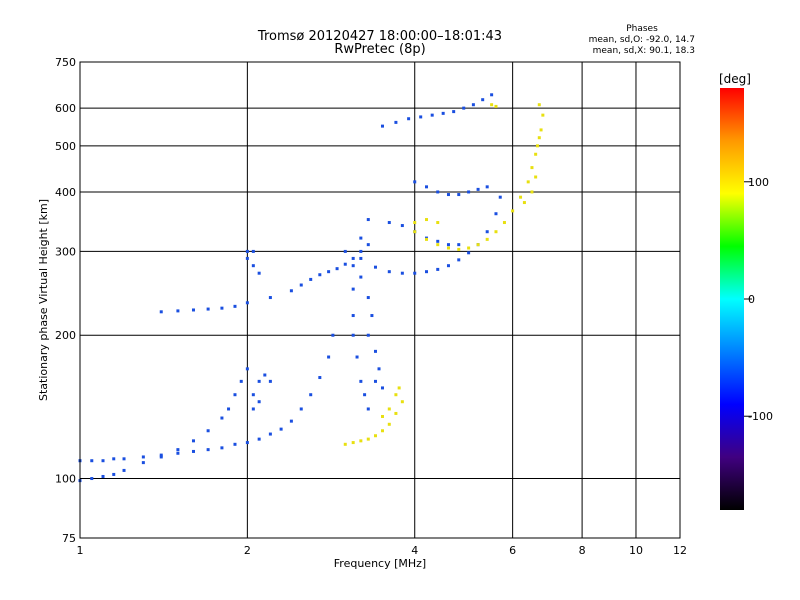 The image size is (800, 600). Describe the element at coordinates (512, 550) in the screenshot. I see `x-tick-label: 6` at that location.